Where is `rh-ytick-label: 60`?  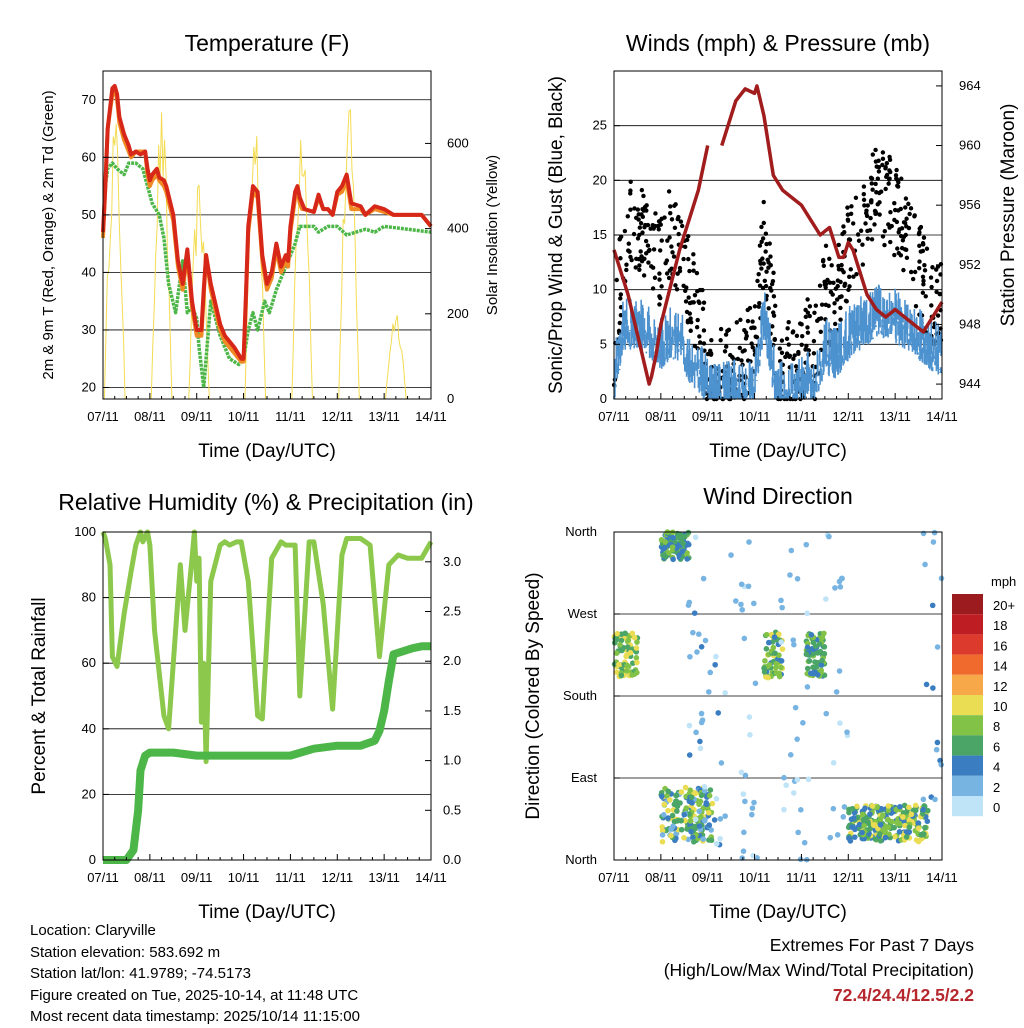 rh-ytick-label: 60 is located at coordinates (89, 662).